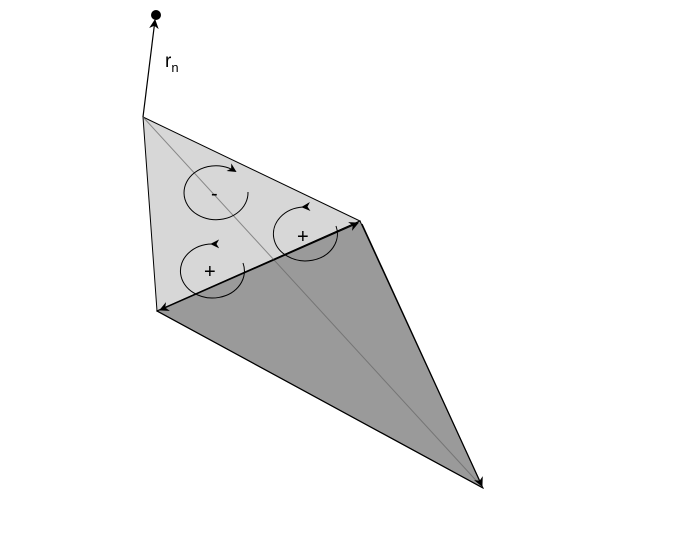 The height and width of the screenshot is (534, 677). I want to click on outer-edge-arrow, so click(422, 355).